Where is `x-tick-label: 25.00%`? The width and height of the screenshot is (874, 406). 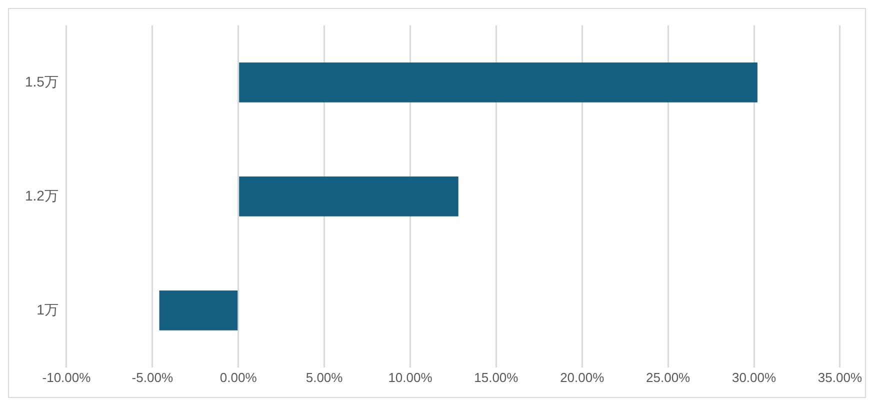
x-tick-label: 25.00% is located at coordinates (668, 377).